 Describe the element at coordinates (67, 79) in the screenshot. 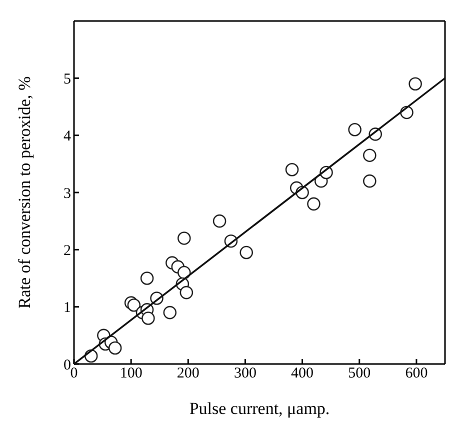

I see `y-tick-label: 5` at that location.